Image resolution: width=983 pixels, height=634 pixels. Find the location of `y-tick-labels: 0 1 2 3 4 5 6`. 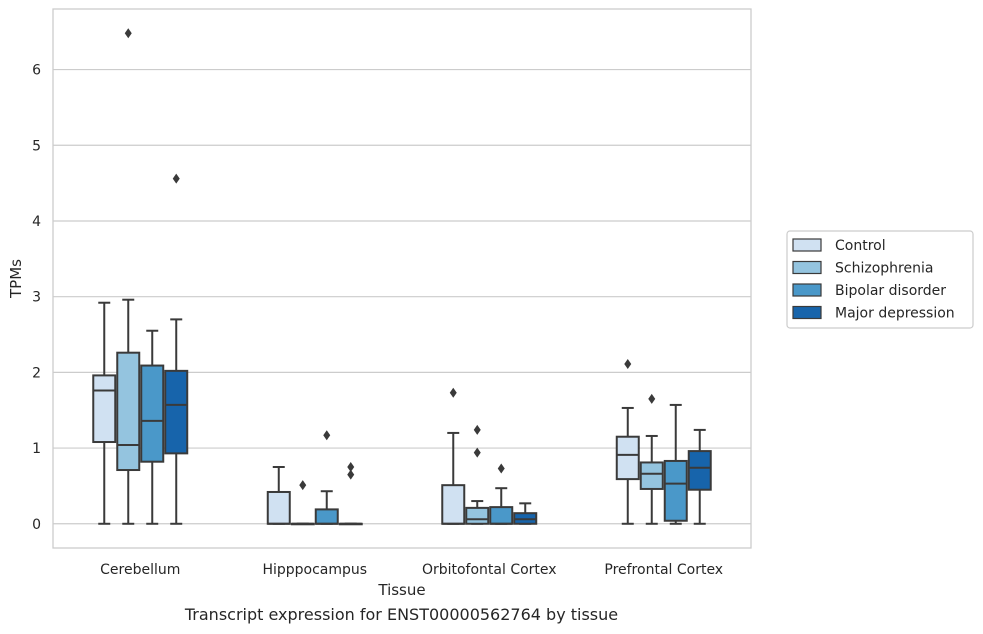

y-tick-labels: 0 1 2 3 4 5 6 is located at coordinates (36, 298).